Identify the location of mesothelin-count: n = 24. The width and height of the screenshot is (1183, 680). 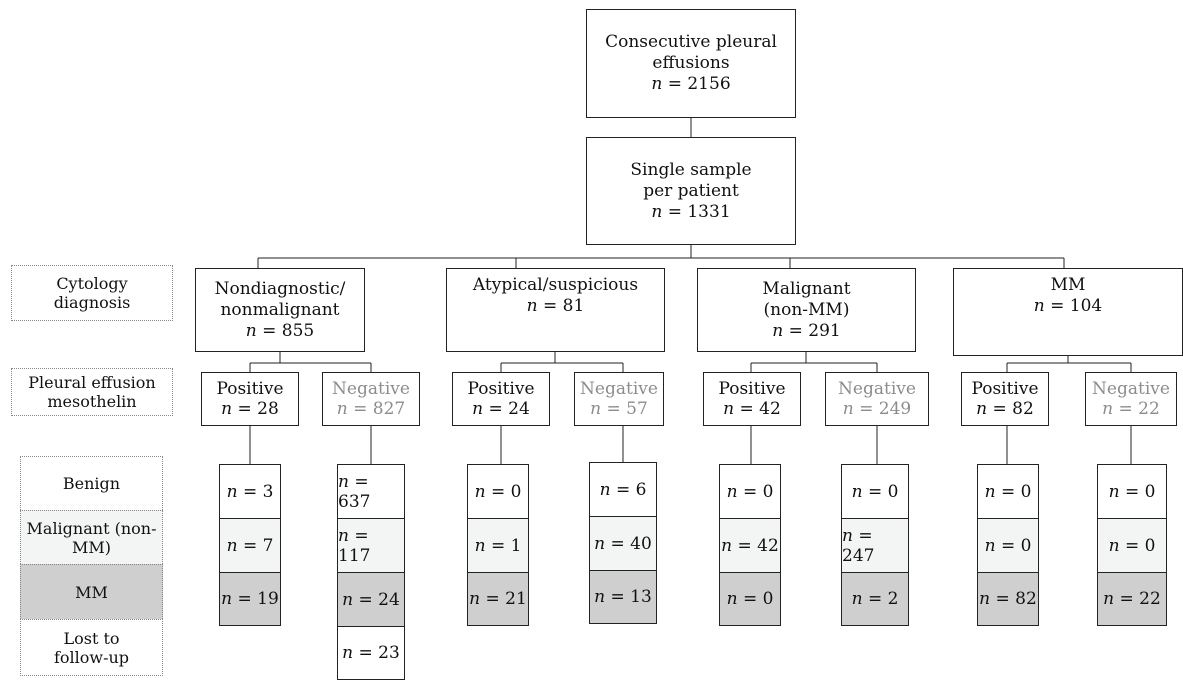
(501, 409).